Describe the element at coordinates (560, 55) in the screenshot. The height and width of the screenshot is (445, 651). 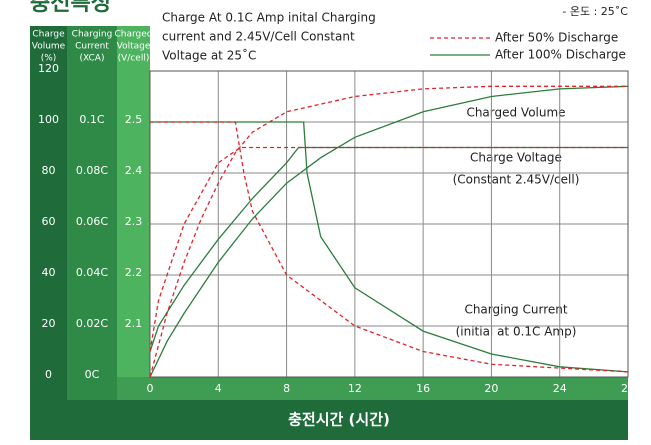
I see `legend-label: After 100% Discharge` at that location.